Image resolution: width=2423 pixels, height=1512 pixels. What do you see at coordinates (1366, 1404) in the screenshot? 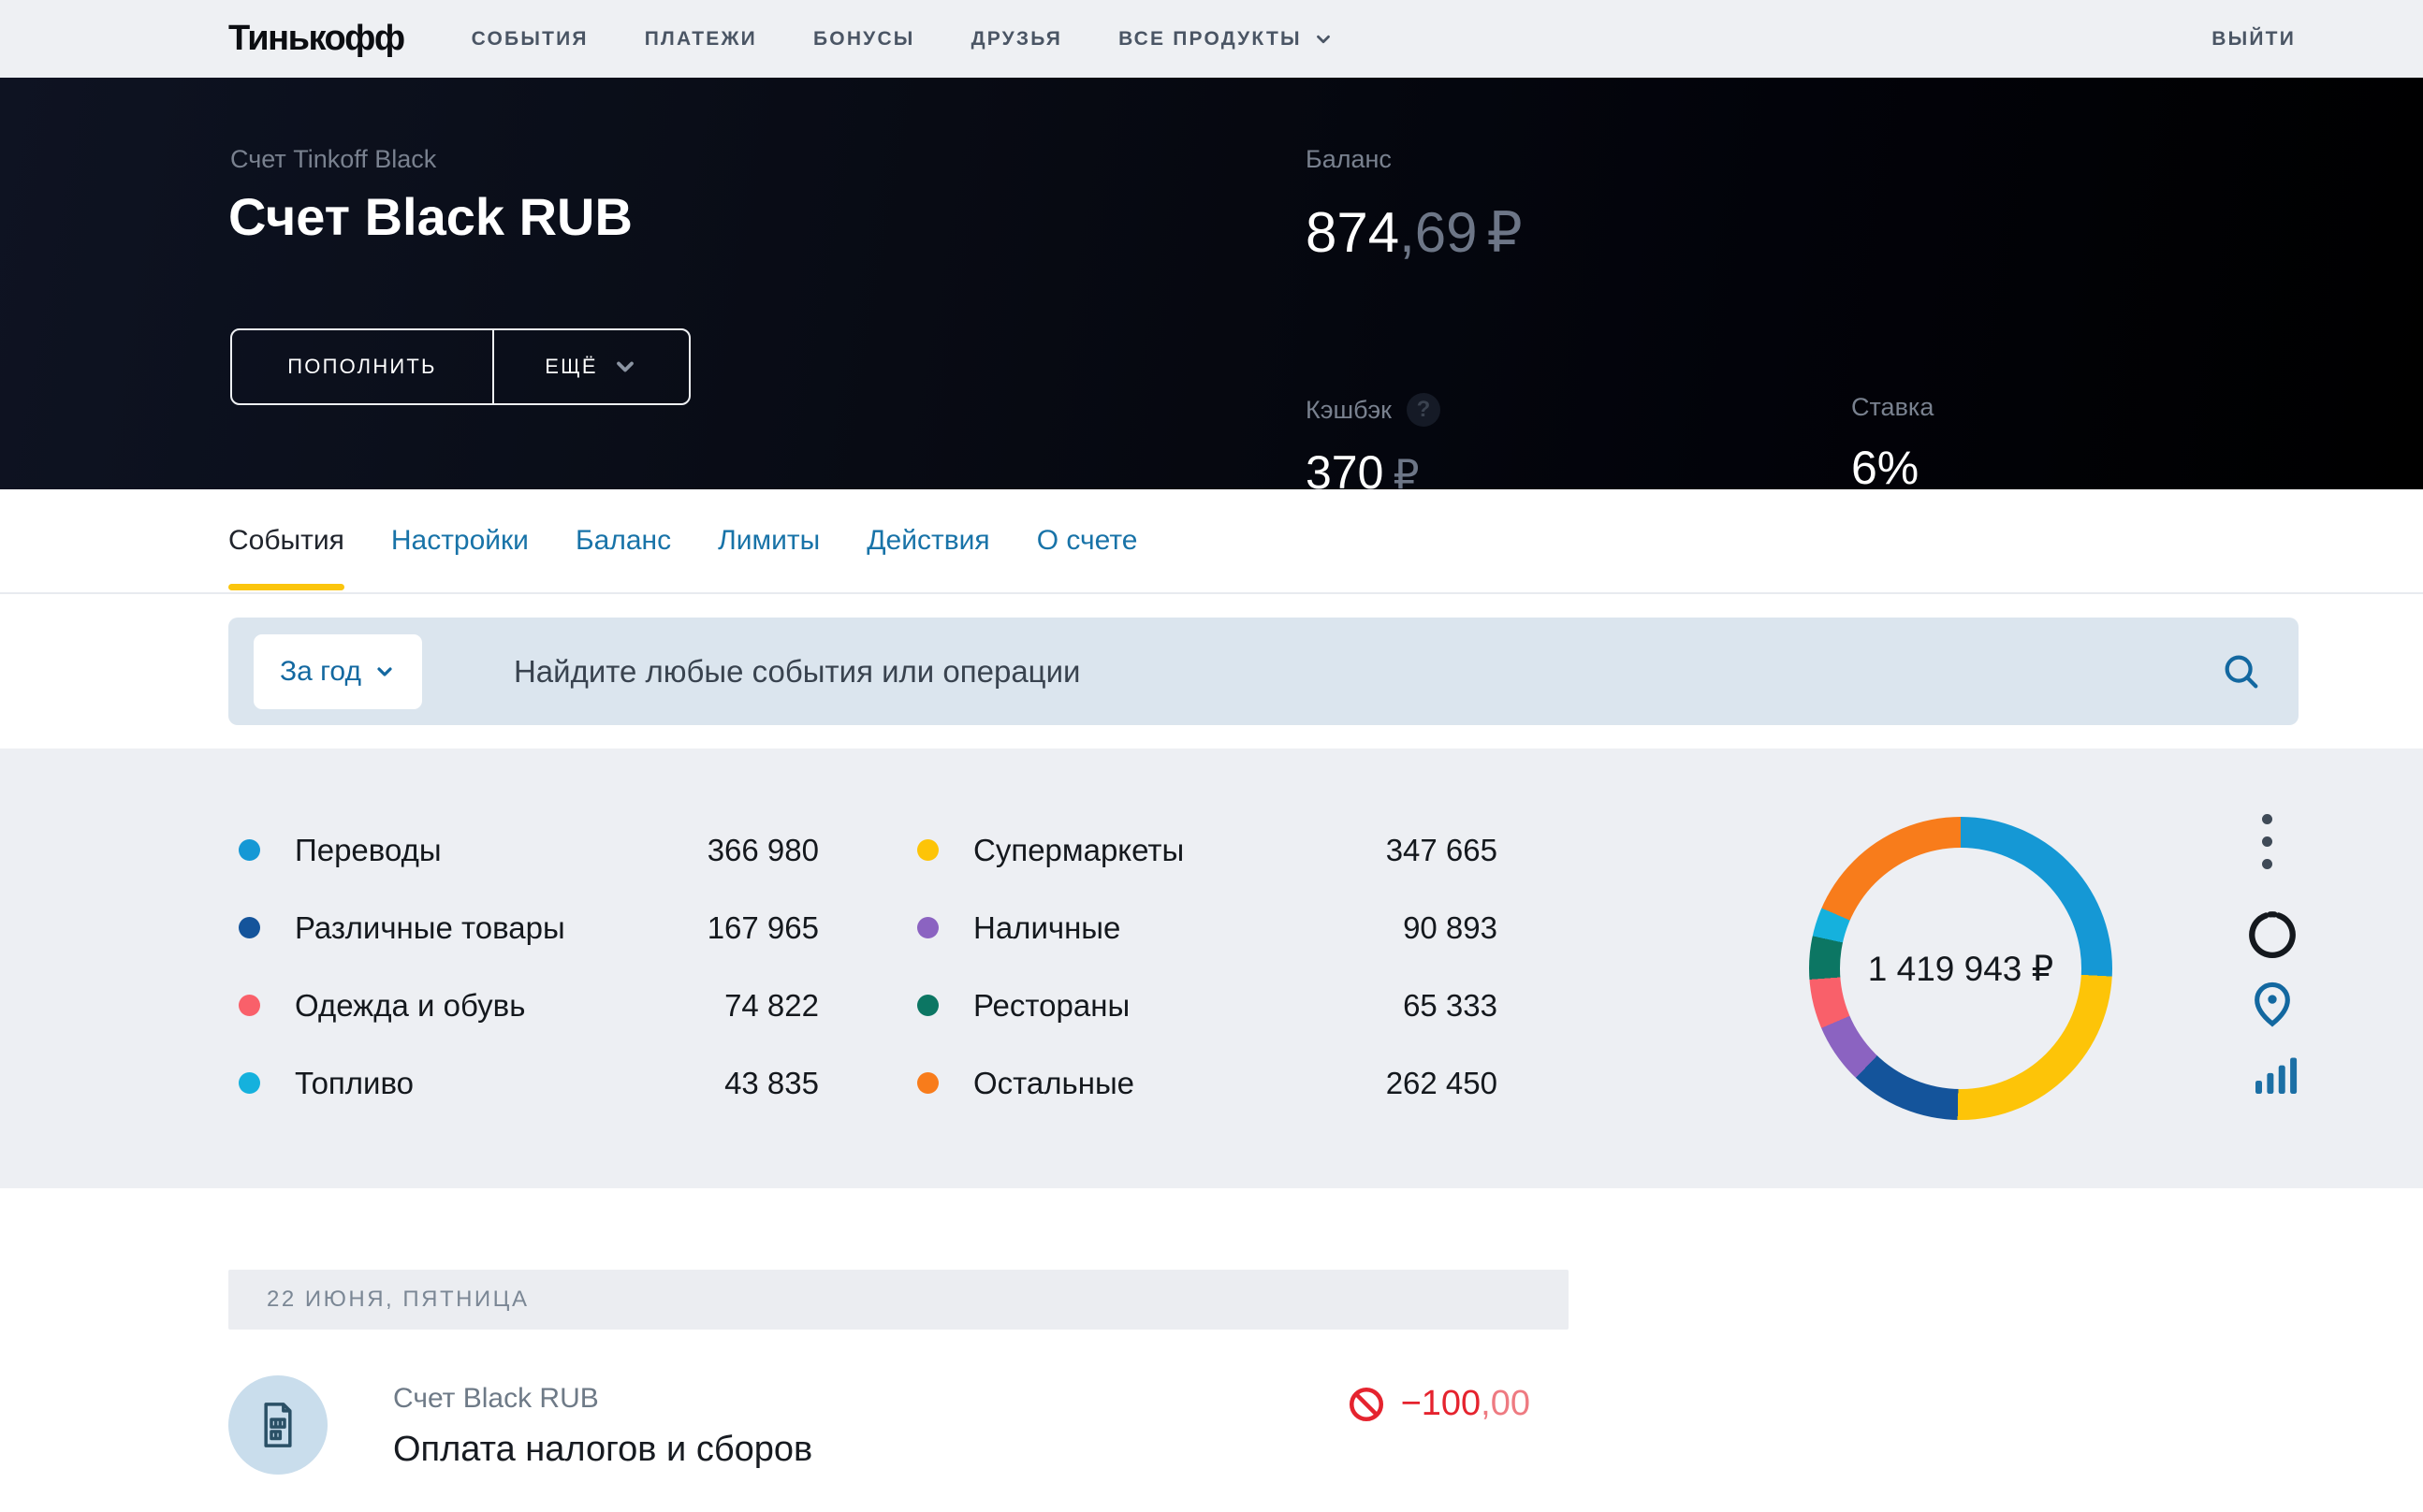
I see `blocked-operation-icon` at bounding box center [1366, 1404].